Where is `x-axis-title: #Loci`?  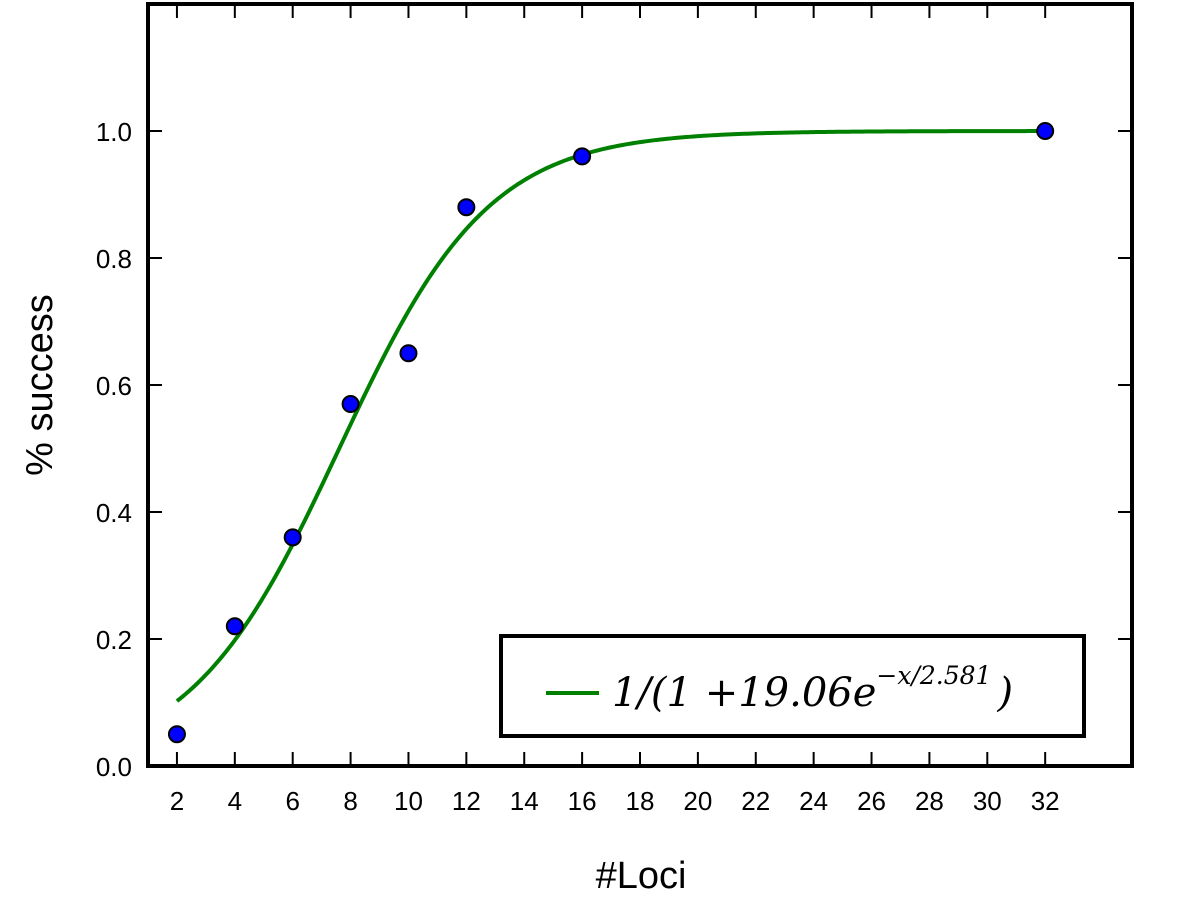 x-axis-title: #Loci is located at coordinates (641, 876).